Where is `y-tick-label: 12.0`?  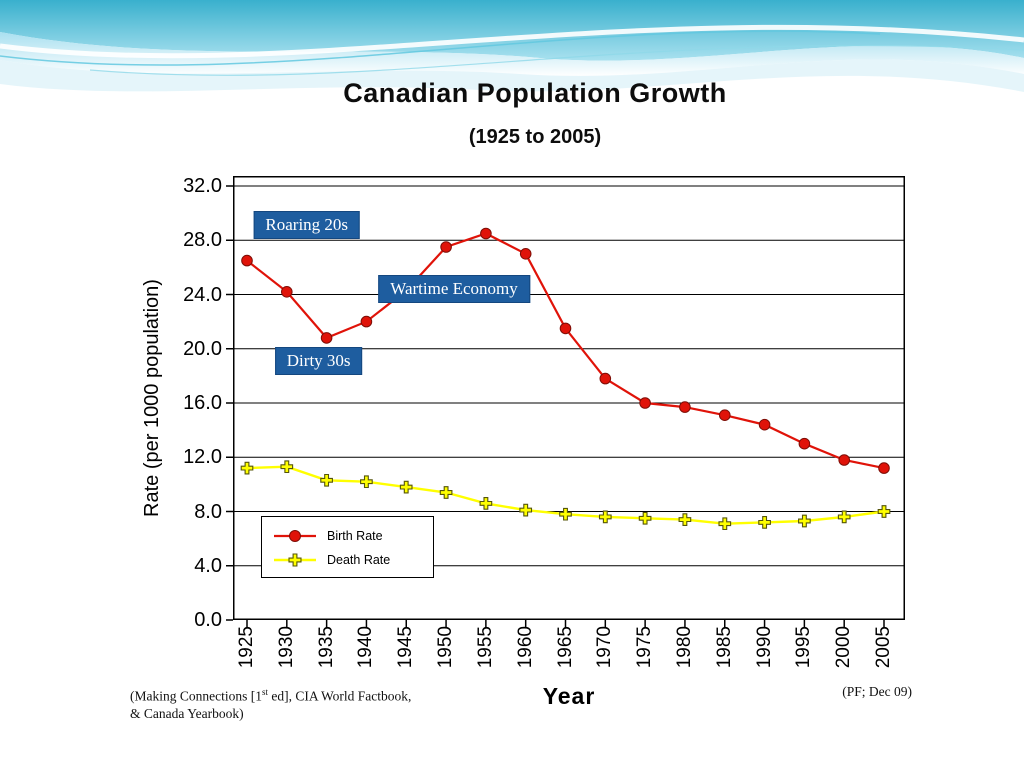 y-tick-label: 12.0 is located at coordinates (202, 457).